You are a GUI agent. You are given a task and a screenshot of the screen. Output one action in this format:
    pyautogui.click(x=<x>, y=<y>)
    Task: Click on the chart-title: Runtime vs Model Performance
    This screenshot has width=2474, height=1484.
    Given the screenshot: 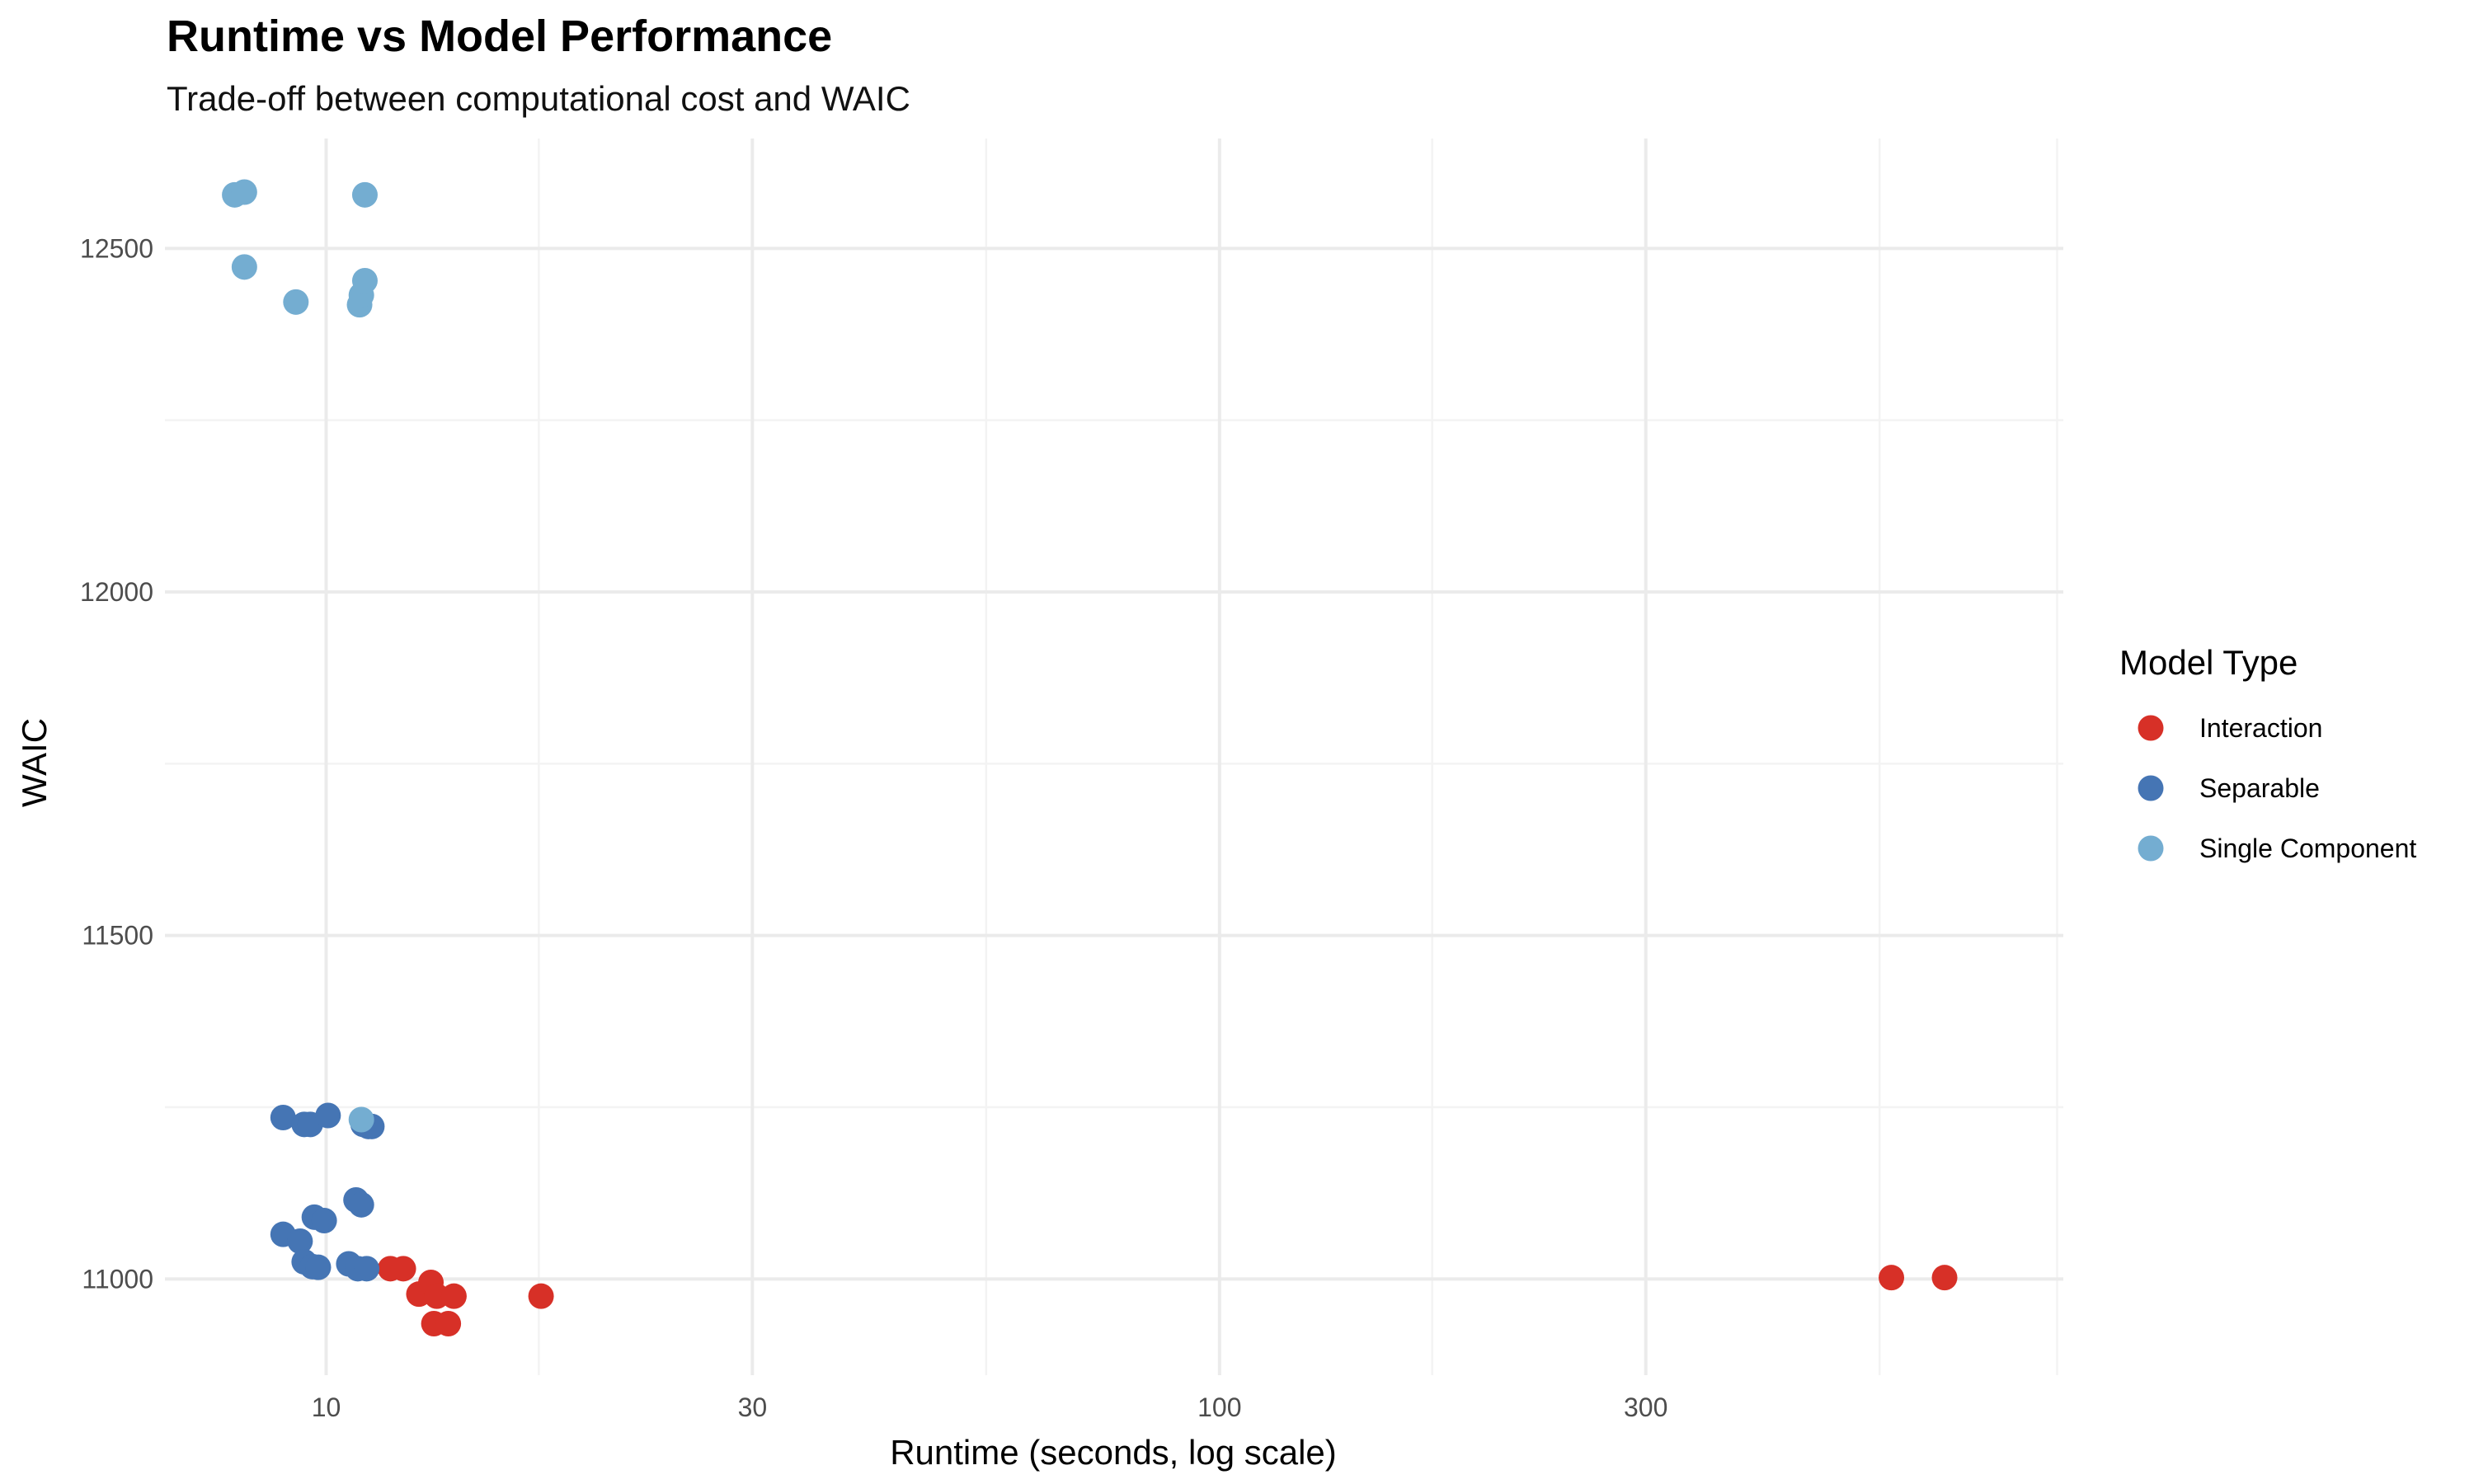 What is the action you would take?
    pyautogui.click(x=499, y=36)
    